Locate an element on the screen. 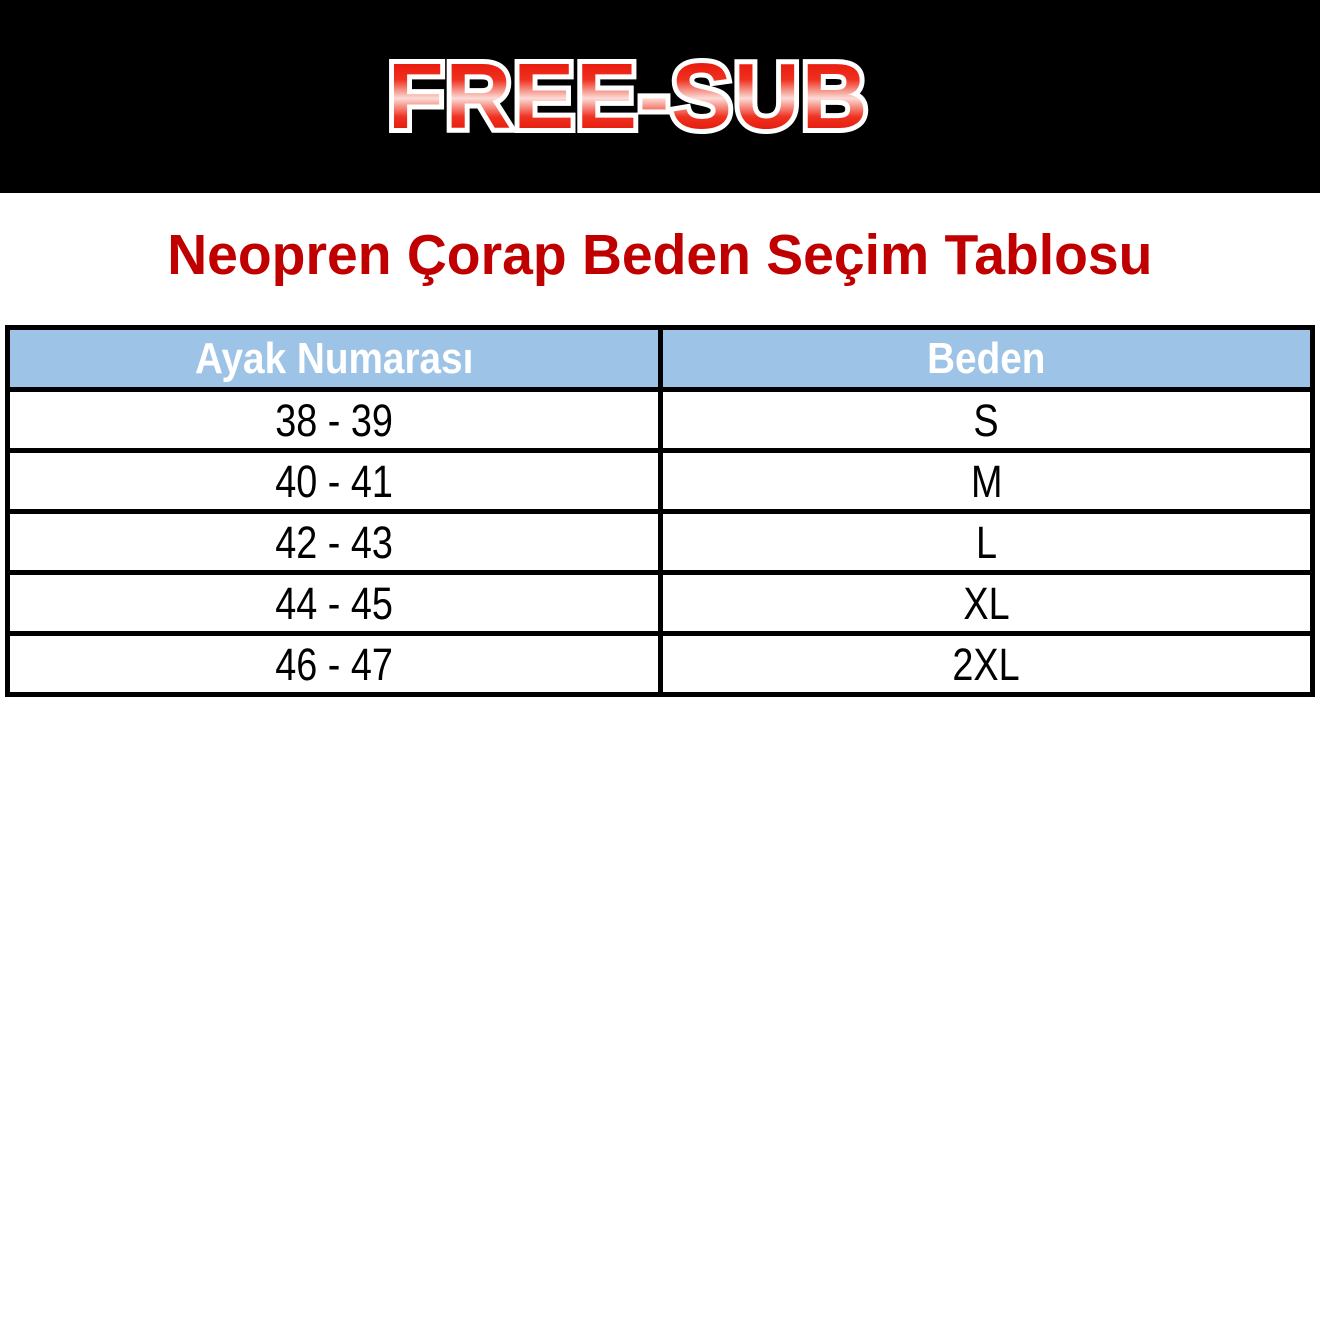 Image resolution: width=1320 pixels, height=1320 pixels. foot-size-cell: 42 - 43 is located at coordinates (334, 542).